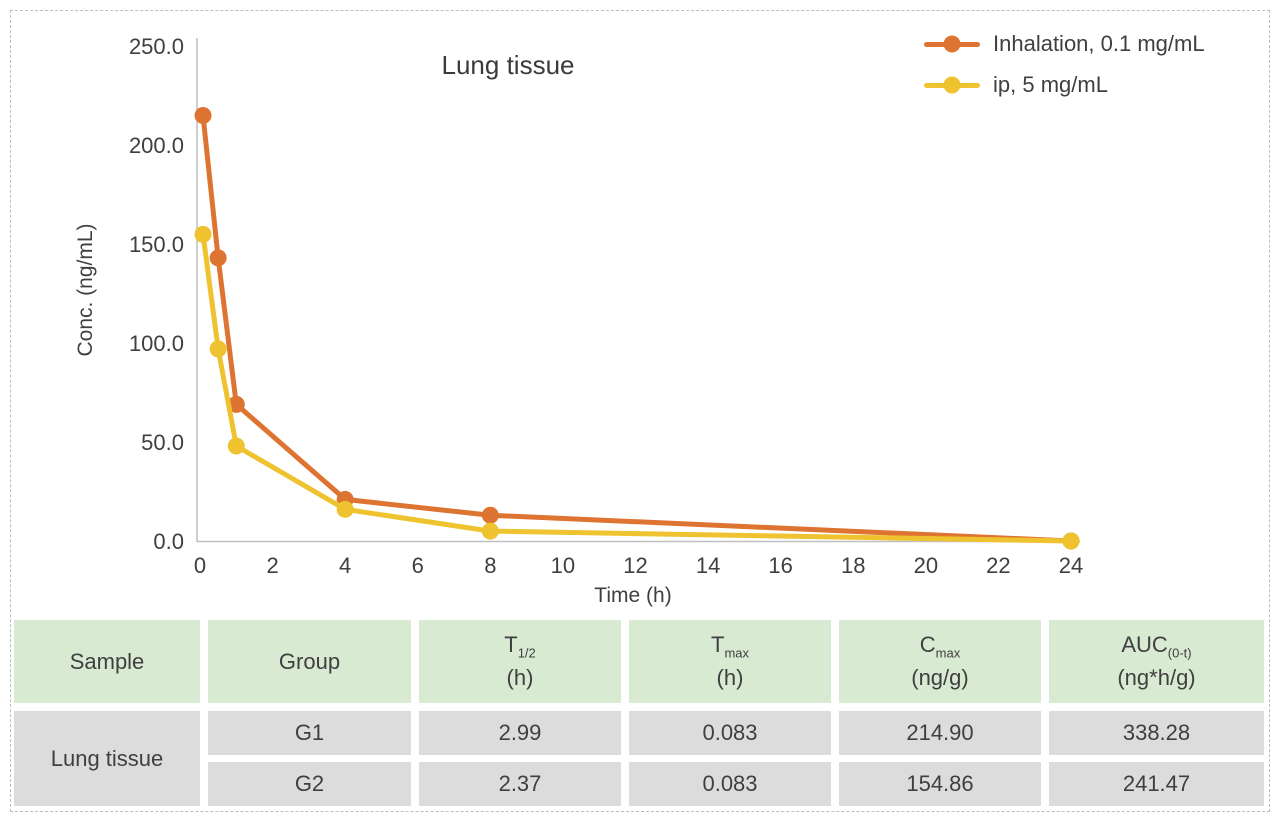 The height and width of the screenshot is (821, 1280). I want to click on x-tick-label: 12, so click(635, 565).